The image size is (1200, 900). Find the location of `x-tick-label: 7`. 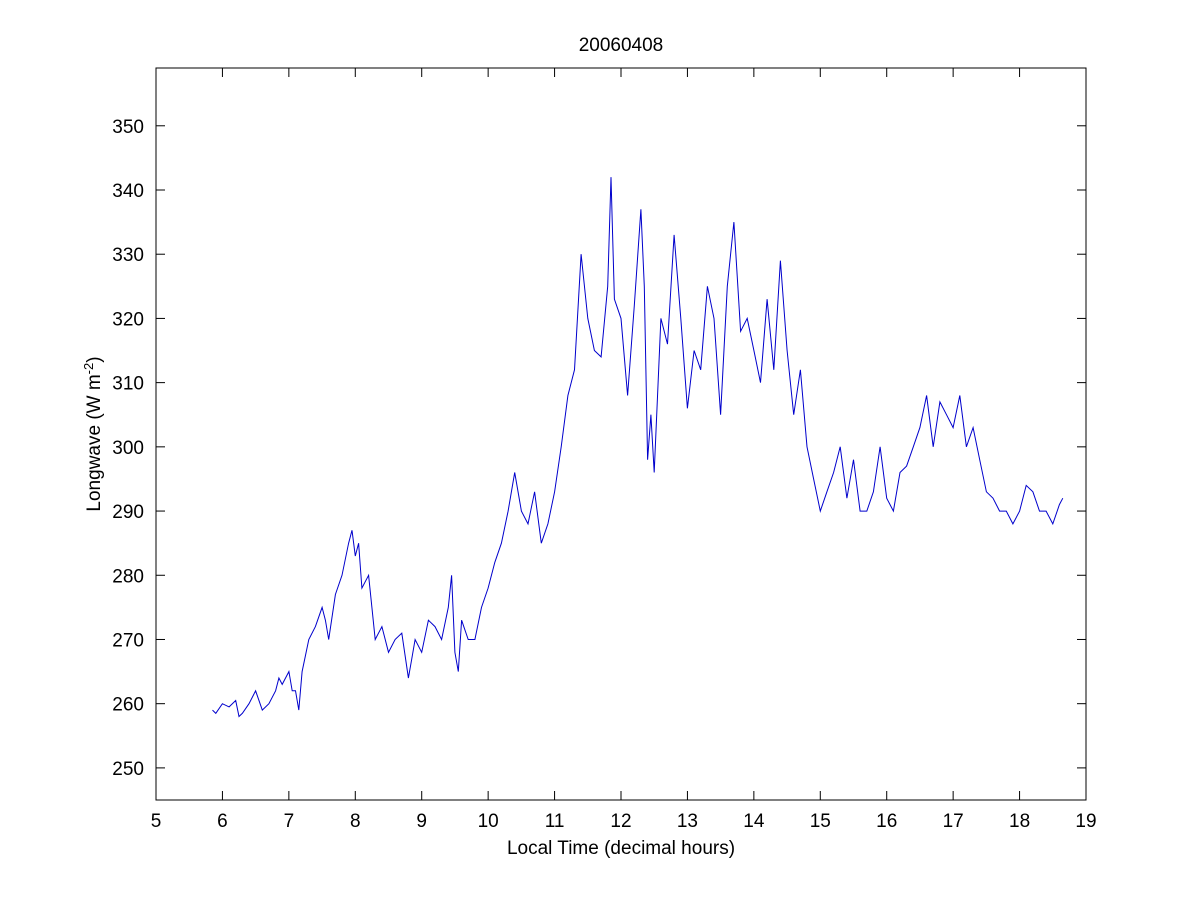

x-tick-label: 7 is located at coordinates (289, 821).